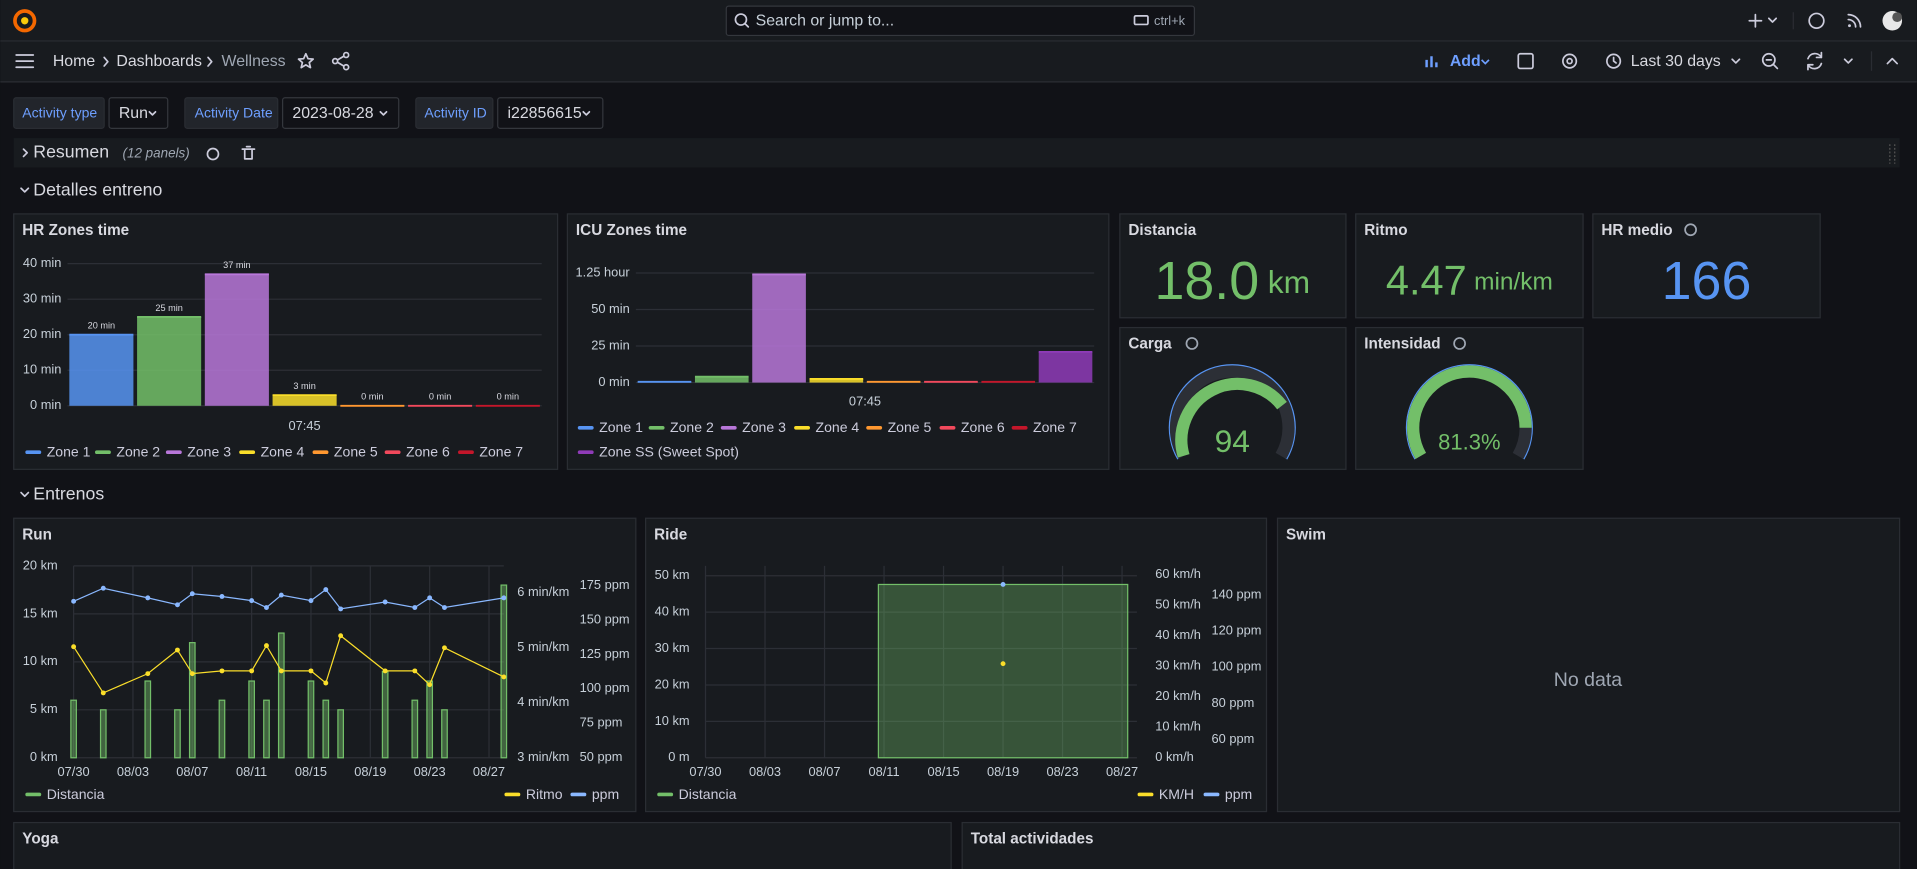 Image resolution: width=1917 pixels, height=869 pixels. I want to click on x-tick-label: 08/03, so click(133, 771).